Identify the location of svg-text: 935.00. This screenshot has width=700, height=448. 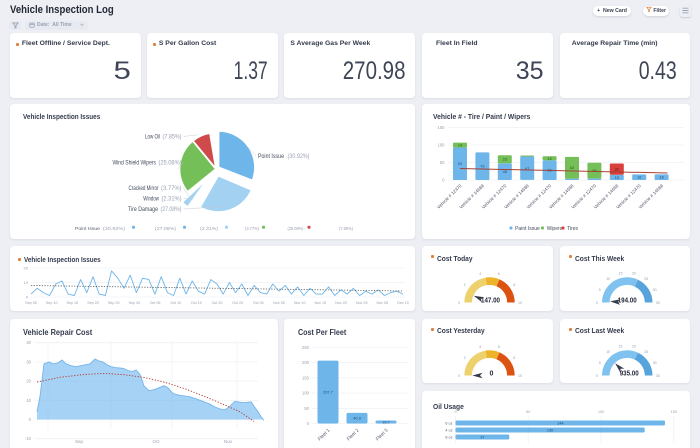
(628, 373).